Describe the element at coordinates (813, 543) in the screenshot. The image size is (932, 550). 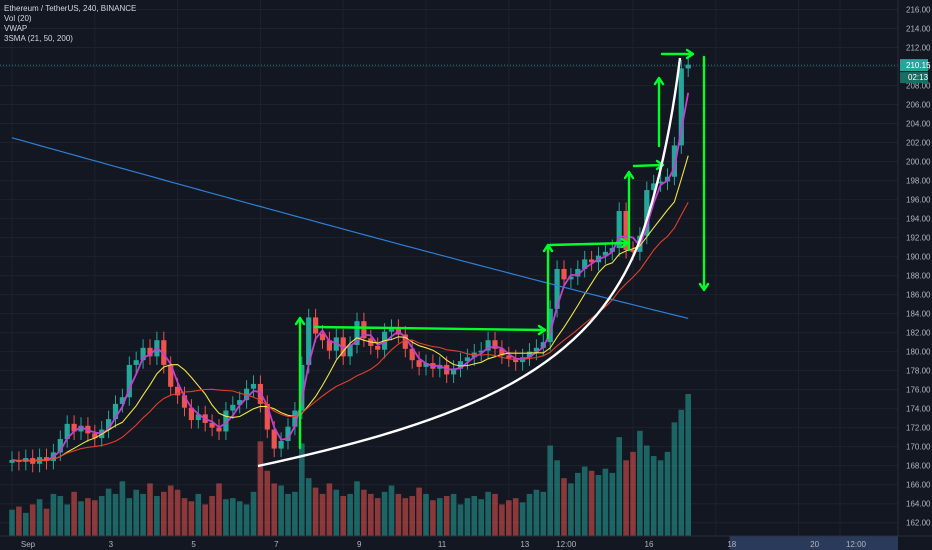
I see `time-axis-highlight` at that location.